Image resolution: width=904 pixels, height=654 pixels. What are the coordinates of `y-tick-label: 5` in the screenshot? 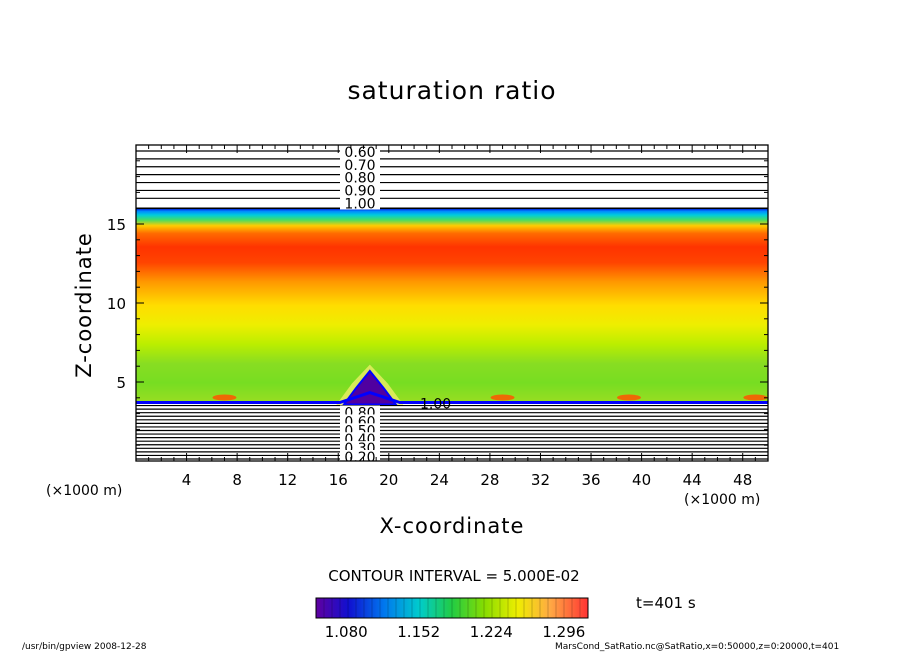 It's located at (121, 383).